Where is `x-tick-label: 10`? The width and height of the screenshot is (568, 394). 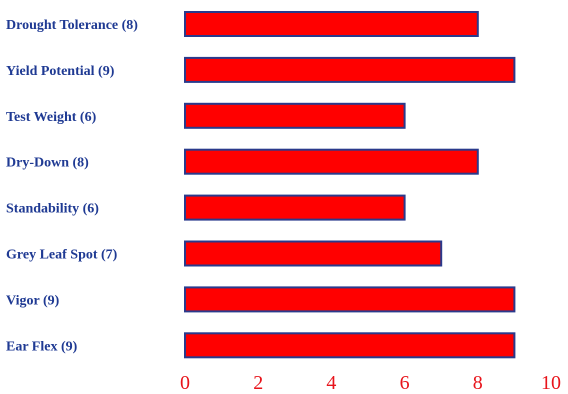
x-tick-label: 10 is located at coordinates (551, 383).